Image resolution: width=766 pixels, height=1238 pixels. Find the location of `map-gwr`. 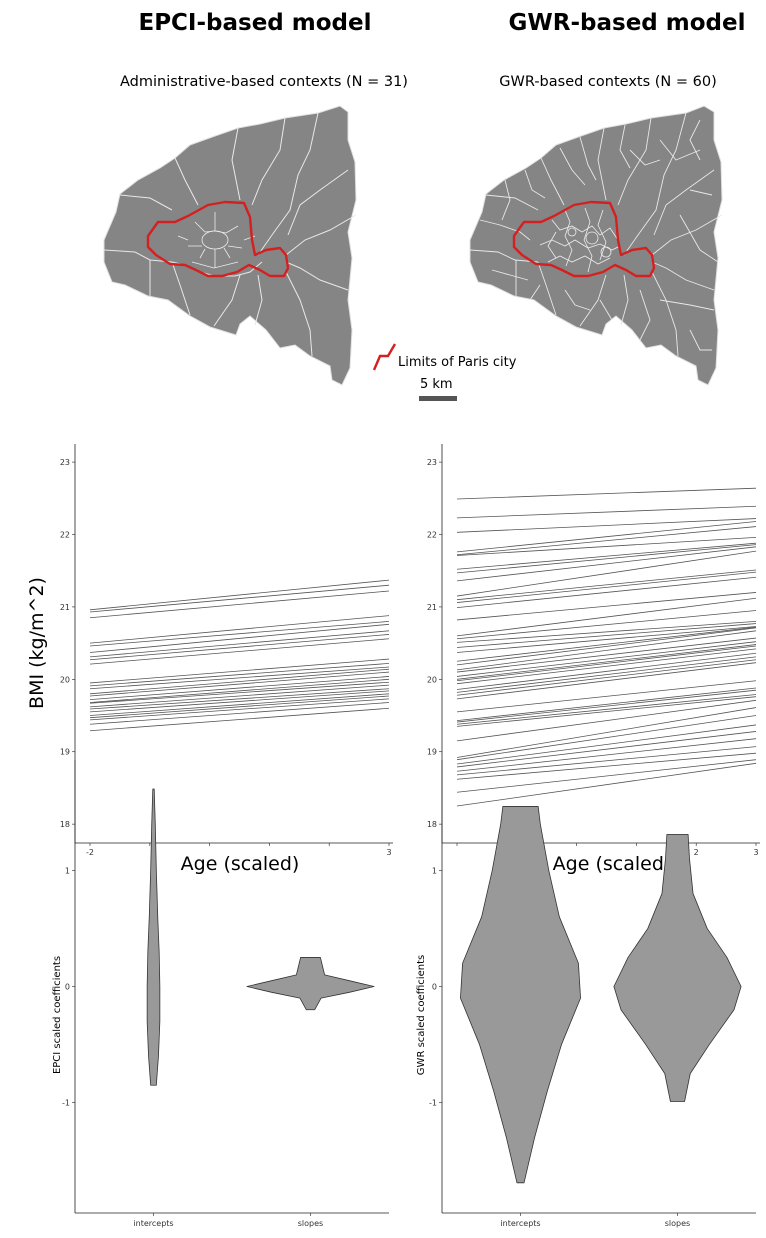

map-gwr is located at coordinates (596, 245).